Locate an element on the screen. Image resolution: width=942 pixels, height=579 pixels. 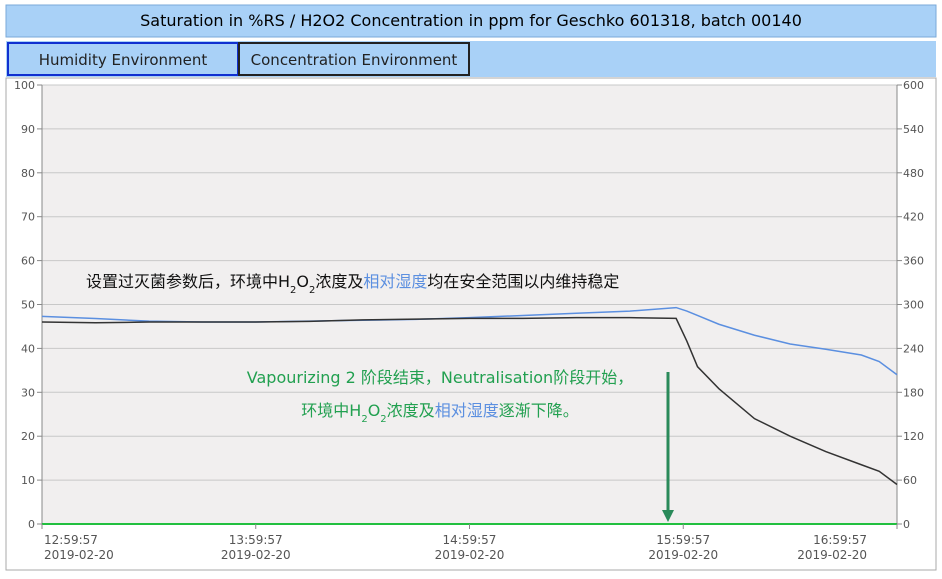
y2-tick-label: 240 is located at coordinates (913, 348).